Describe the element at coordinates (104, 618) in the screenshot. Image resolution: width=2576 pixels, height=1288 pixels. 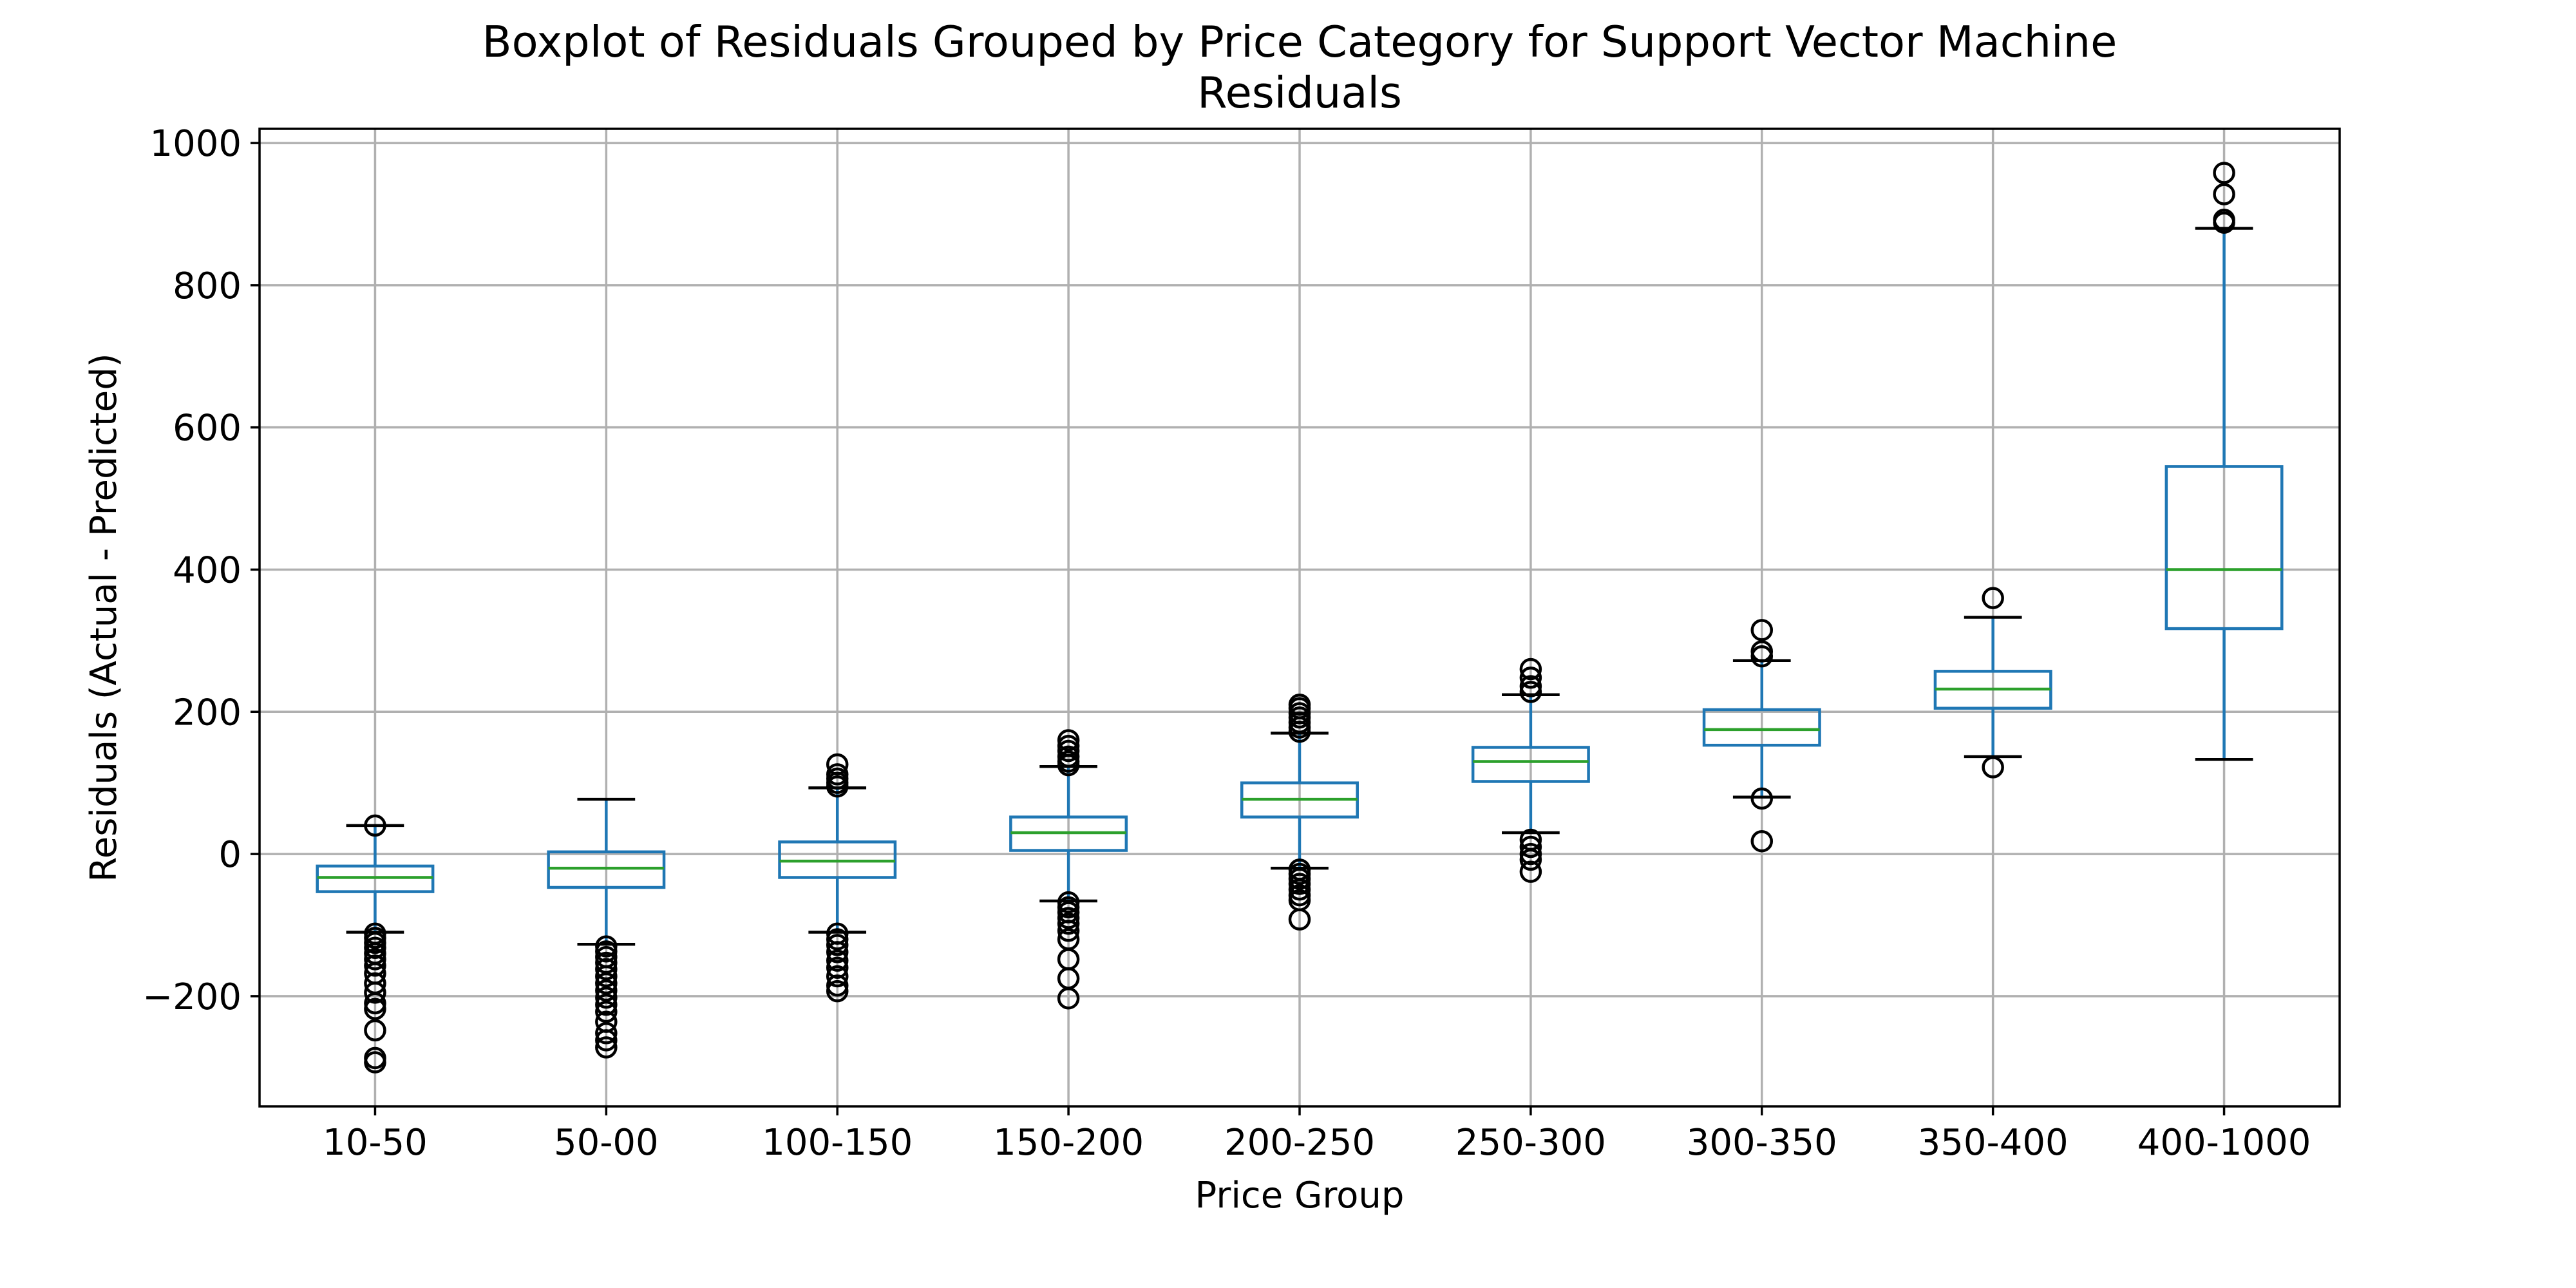
I see `y-axis-label: Residuals (Actual - Predicted)` at that location.